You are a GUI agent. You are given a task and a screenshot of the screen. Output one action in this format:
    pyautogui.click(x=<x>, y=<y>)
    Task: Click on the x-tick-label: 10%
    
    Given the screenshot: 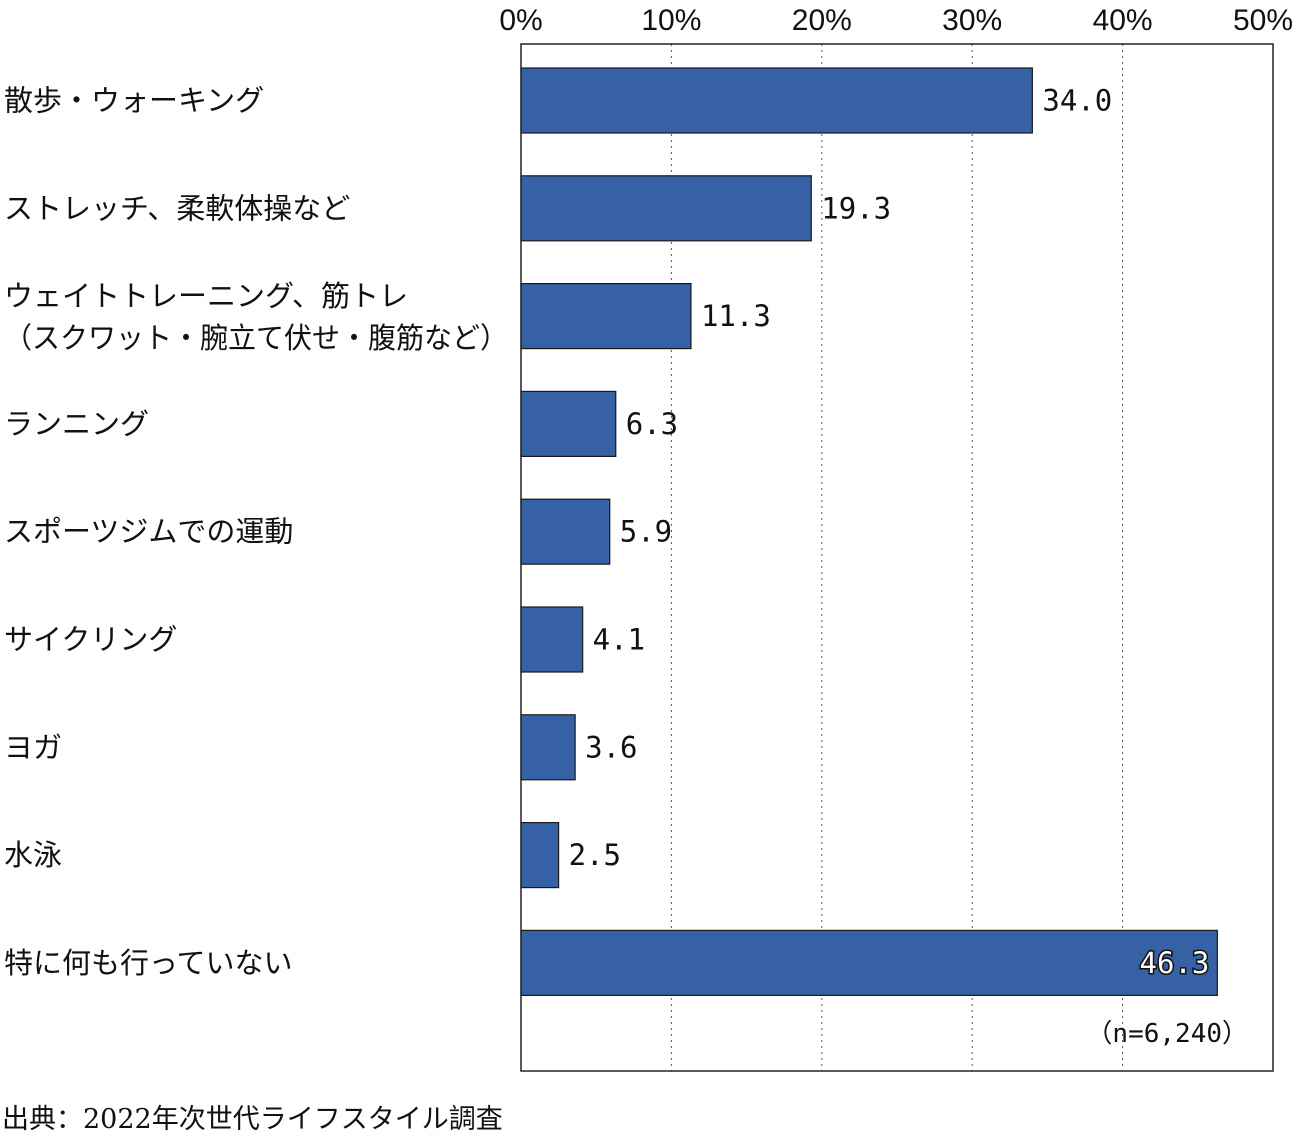 What is the action you would take?
    pyautogui.click(x=671, y=20)
    